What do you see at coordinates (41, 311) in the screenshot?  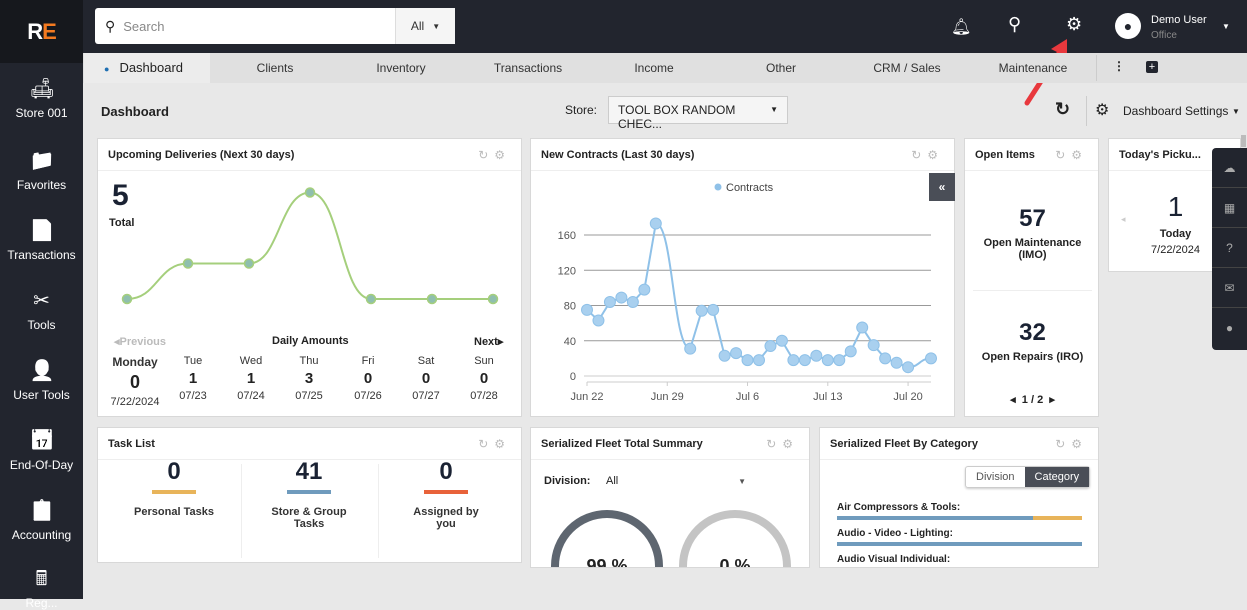 I see `sidebar-item-tools: ✂ Tools` at bounding box center [41, 311].